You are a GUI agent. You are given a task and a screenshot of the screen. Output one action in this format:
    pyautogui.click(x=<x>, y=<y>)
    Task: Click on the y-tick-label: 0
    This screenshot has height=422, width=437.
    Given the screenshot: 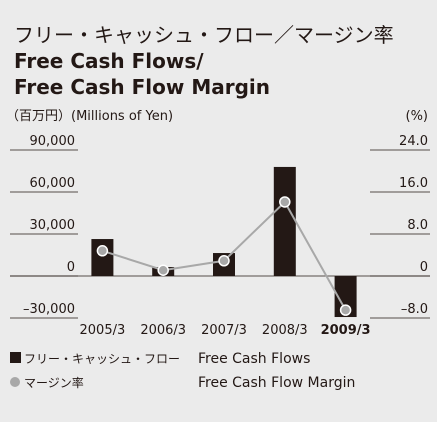 What is the action you would take?
    pyautogui.click(x=71, y=267)
    